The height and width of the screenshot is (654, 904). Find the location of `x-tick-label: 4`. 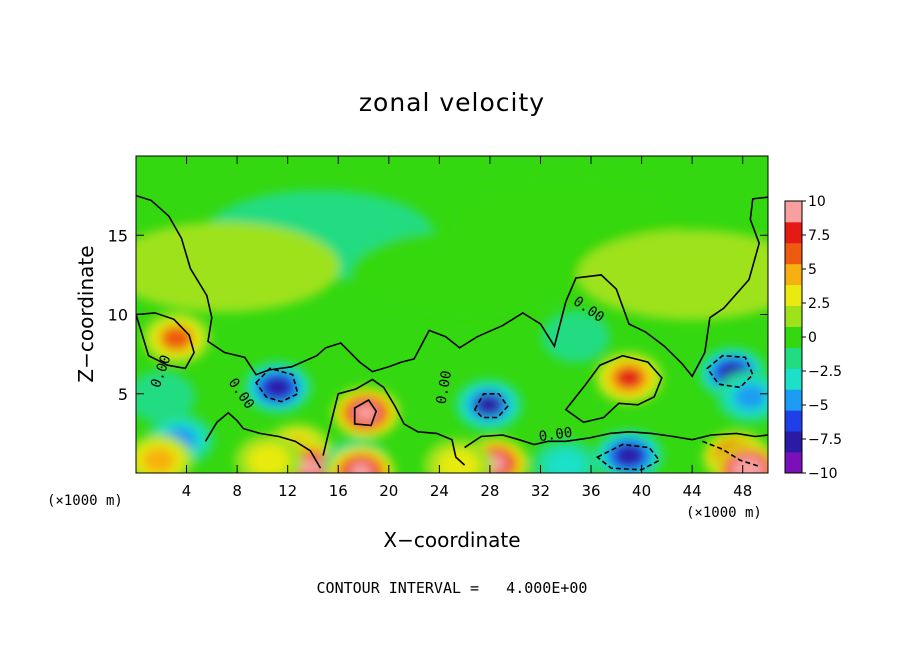

x-tick-label: 4 is located at coordinates (187, 491).